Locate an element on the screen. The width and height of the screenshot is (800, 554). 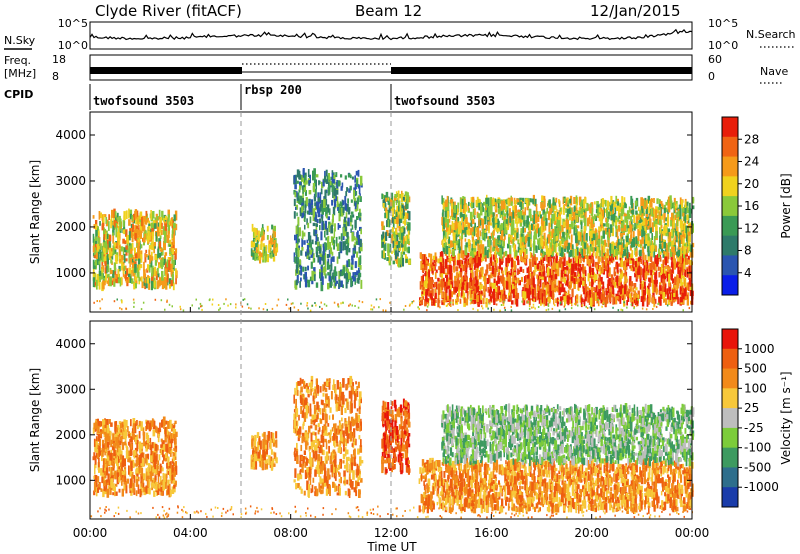
freq-tick-top: 18 is located at coordinates (59, 59).